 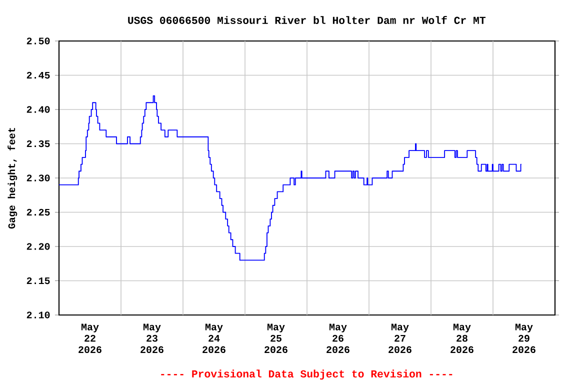 What do you see at coordinates (524, 339) in the screenshot?
I see `x-tick-label: May 29 2026` at bounding box center [524, 339].